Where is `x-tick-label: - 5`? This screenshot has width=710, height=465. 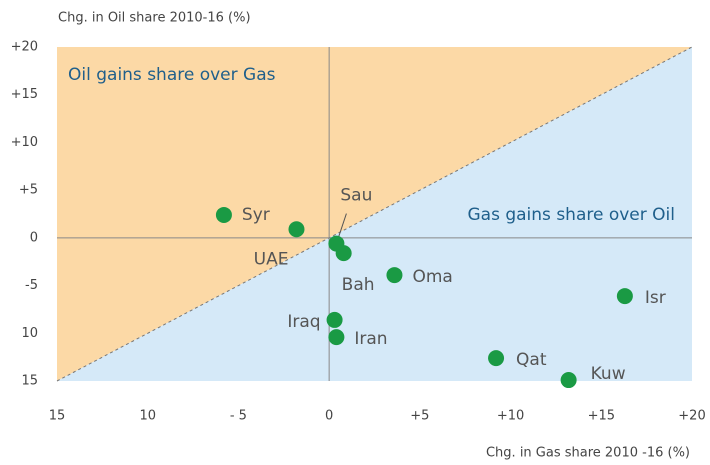 x-tick-label: - 5 is located at coordinates (238, 416).